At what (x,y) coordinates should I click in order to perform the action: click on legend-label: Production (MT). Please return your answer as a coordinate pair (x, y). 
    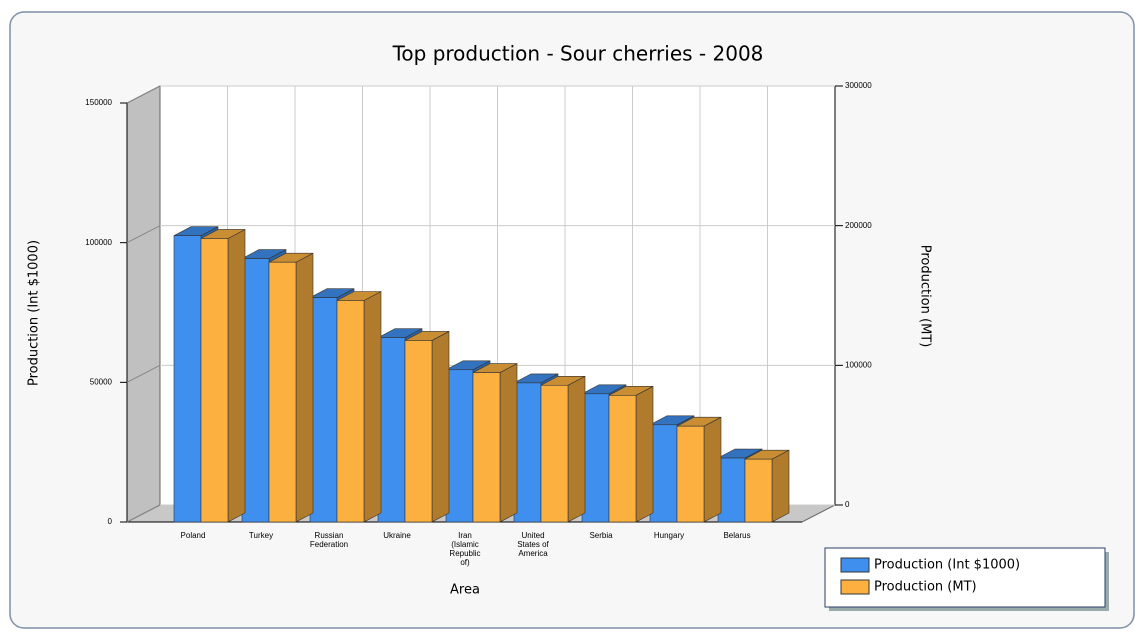
    Looking at the image, I should click on (925, 587).